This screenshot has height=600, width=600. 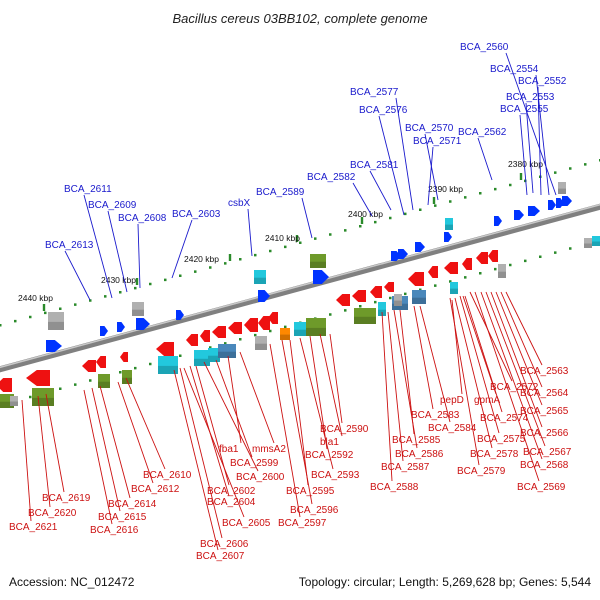 I want to click on kbp-tick, so click(x=44, y=307).